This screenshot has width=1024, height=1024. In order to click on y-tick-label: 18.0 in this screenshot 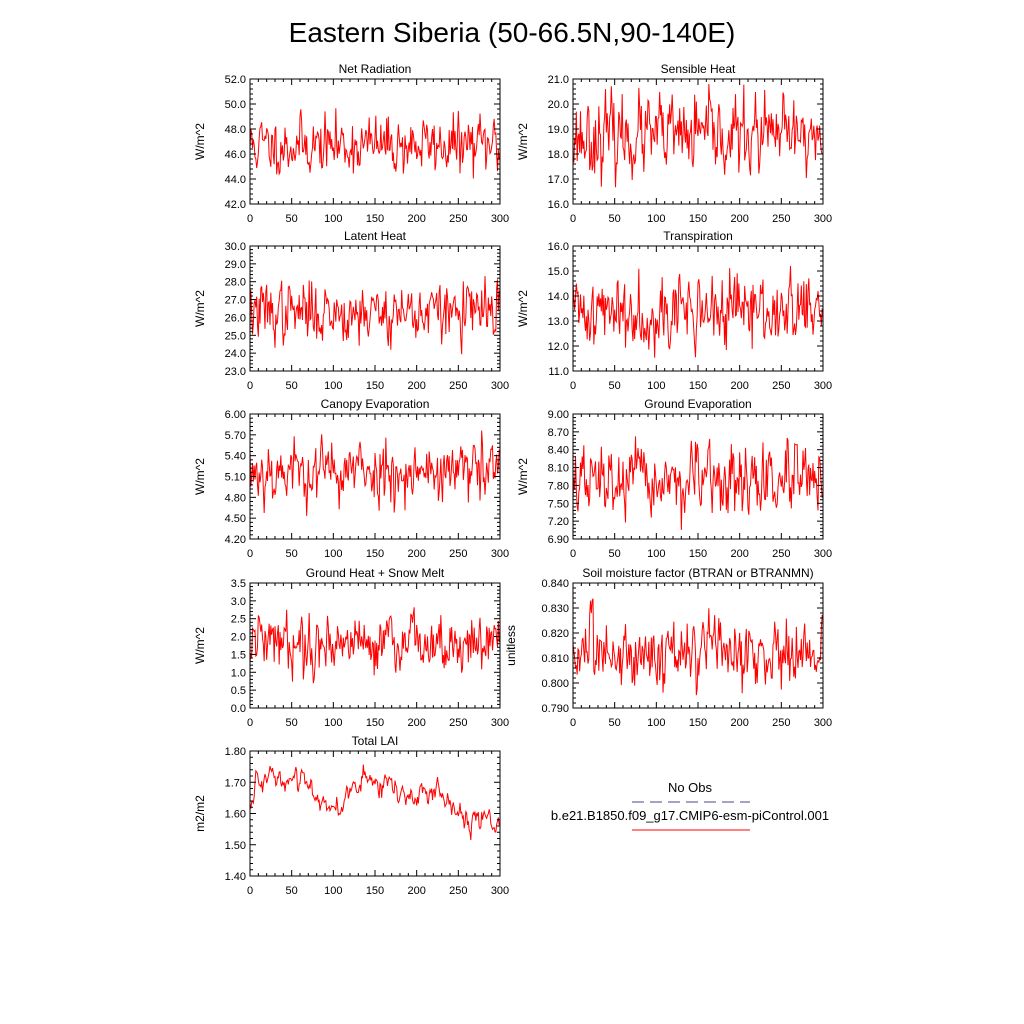, I will do `click(558, 155)`.